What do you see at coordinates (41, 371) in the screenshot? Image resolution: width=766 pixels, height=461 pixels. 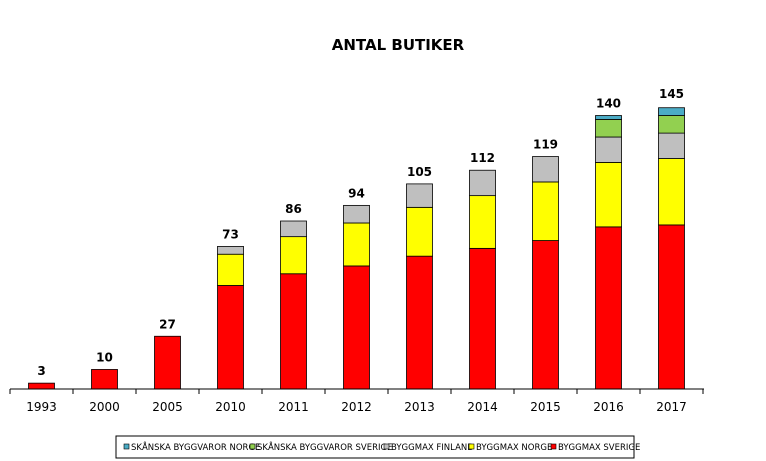 I see `total-label: 3` at bounding box center [41, 371].